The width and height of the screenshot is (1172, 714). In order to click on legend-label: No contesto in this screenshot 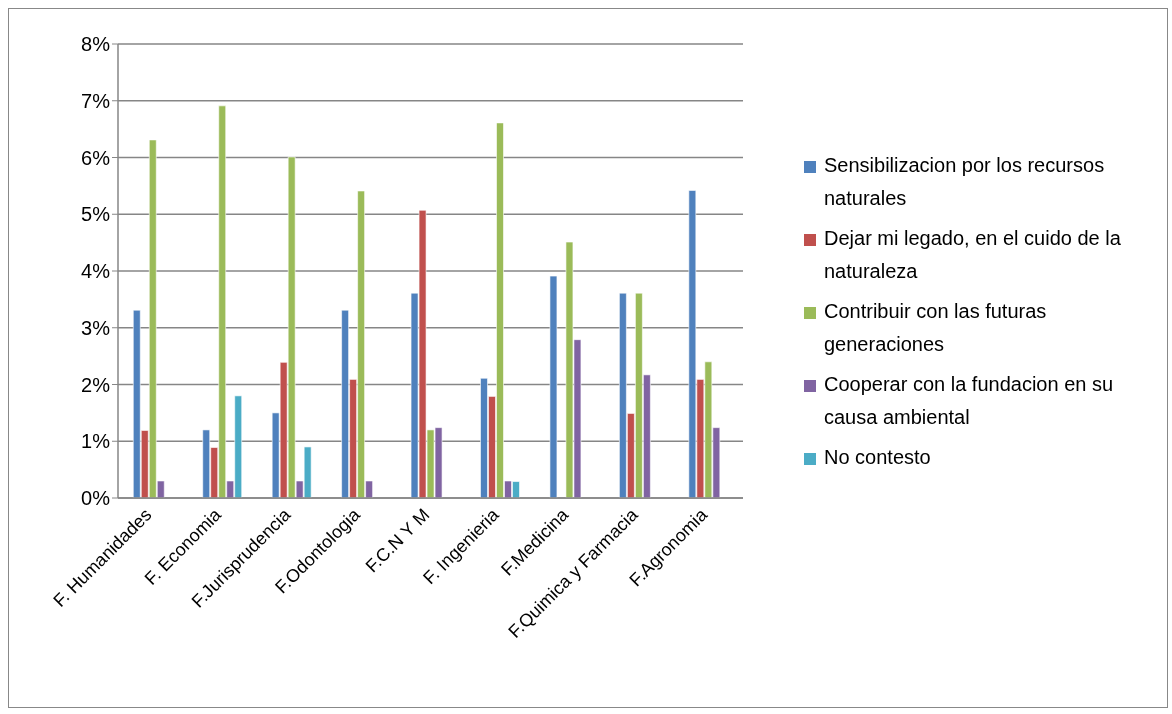, I will do `click(877, 457)`.